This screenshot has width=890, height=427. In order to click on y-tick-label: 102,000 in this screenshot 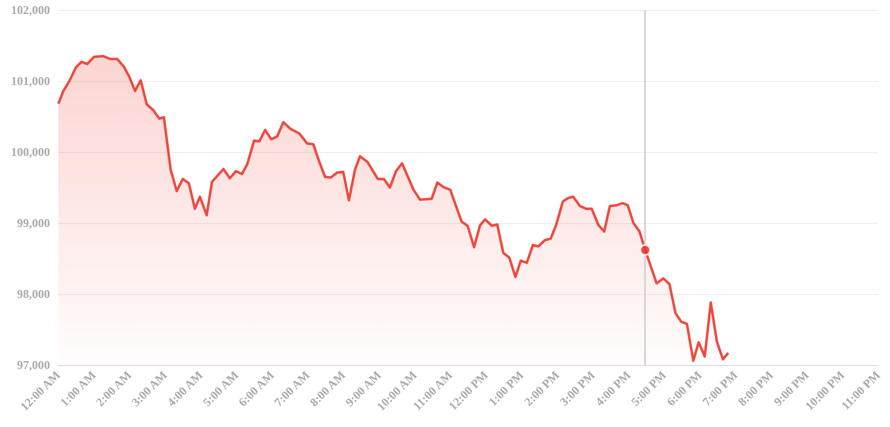, I will do `click(30, 10)`.